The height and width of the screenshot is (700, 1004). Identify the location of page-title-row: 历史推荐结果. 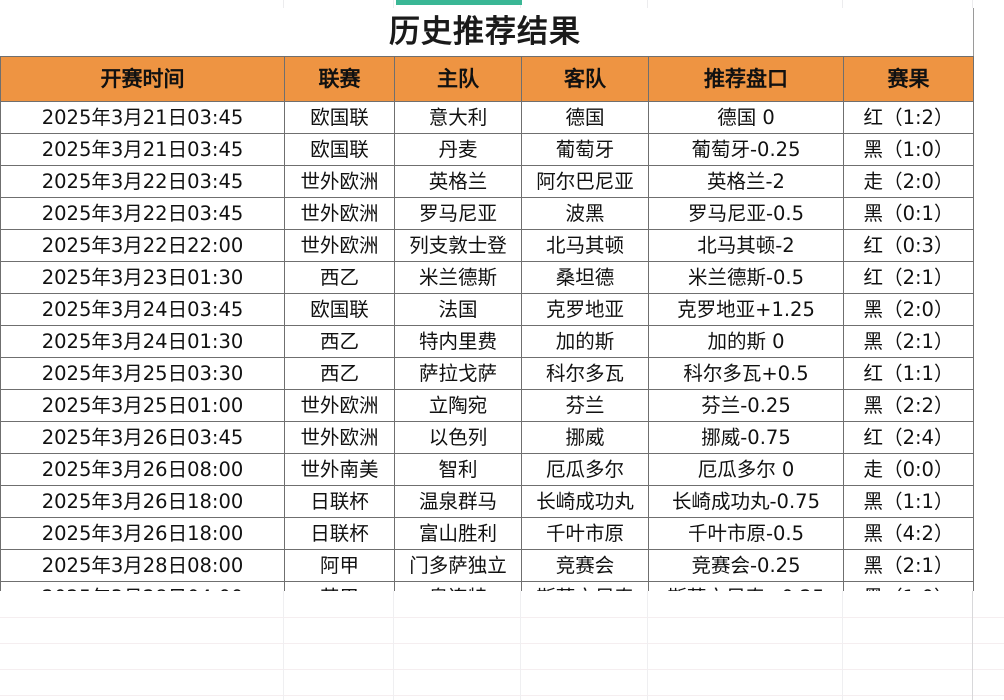
(502, 32).